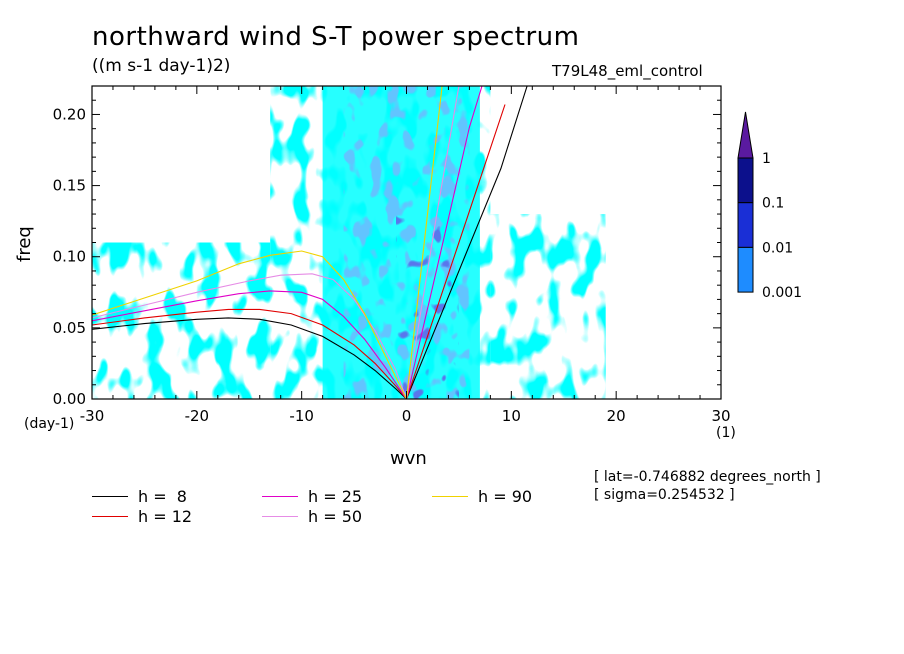 This screenshot has height=654, width=904. Describe the element at coordinates (427, 306) in the screenshot. I see `field-level-0.1` at that location.